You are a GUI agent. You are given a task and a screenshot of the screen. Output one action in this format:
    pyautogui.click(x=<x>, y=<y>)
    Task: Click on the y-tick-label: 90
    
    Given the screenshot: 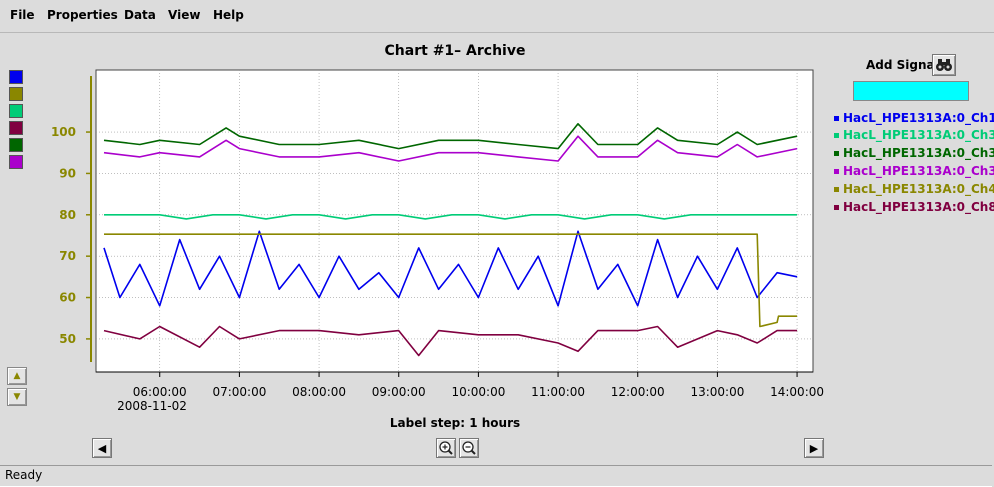 What is the action you would take?
    pyautogui.click(x=67, y=173)
    